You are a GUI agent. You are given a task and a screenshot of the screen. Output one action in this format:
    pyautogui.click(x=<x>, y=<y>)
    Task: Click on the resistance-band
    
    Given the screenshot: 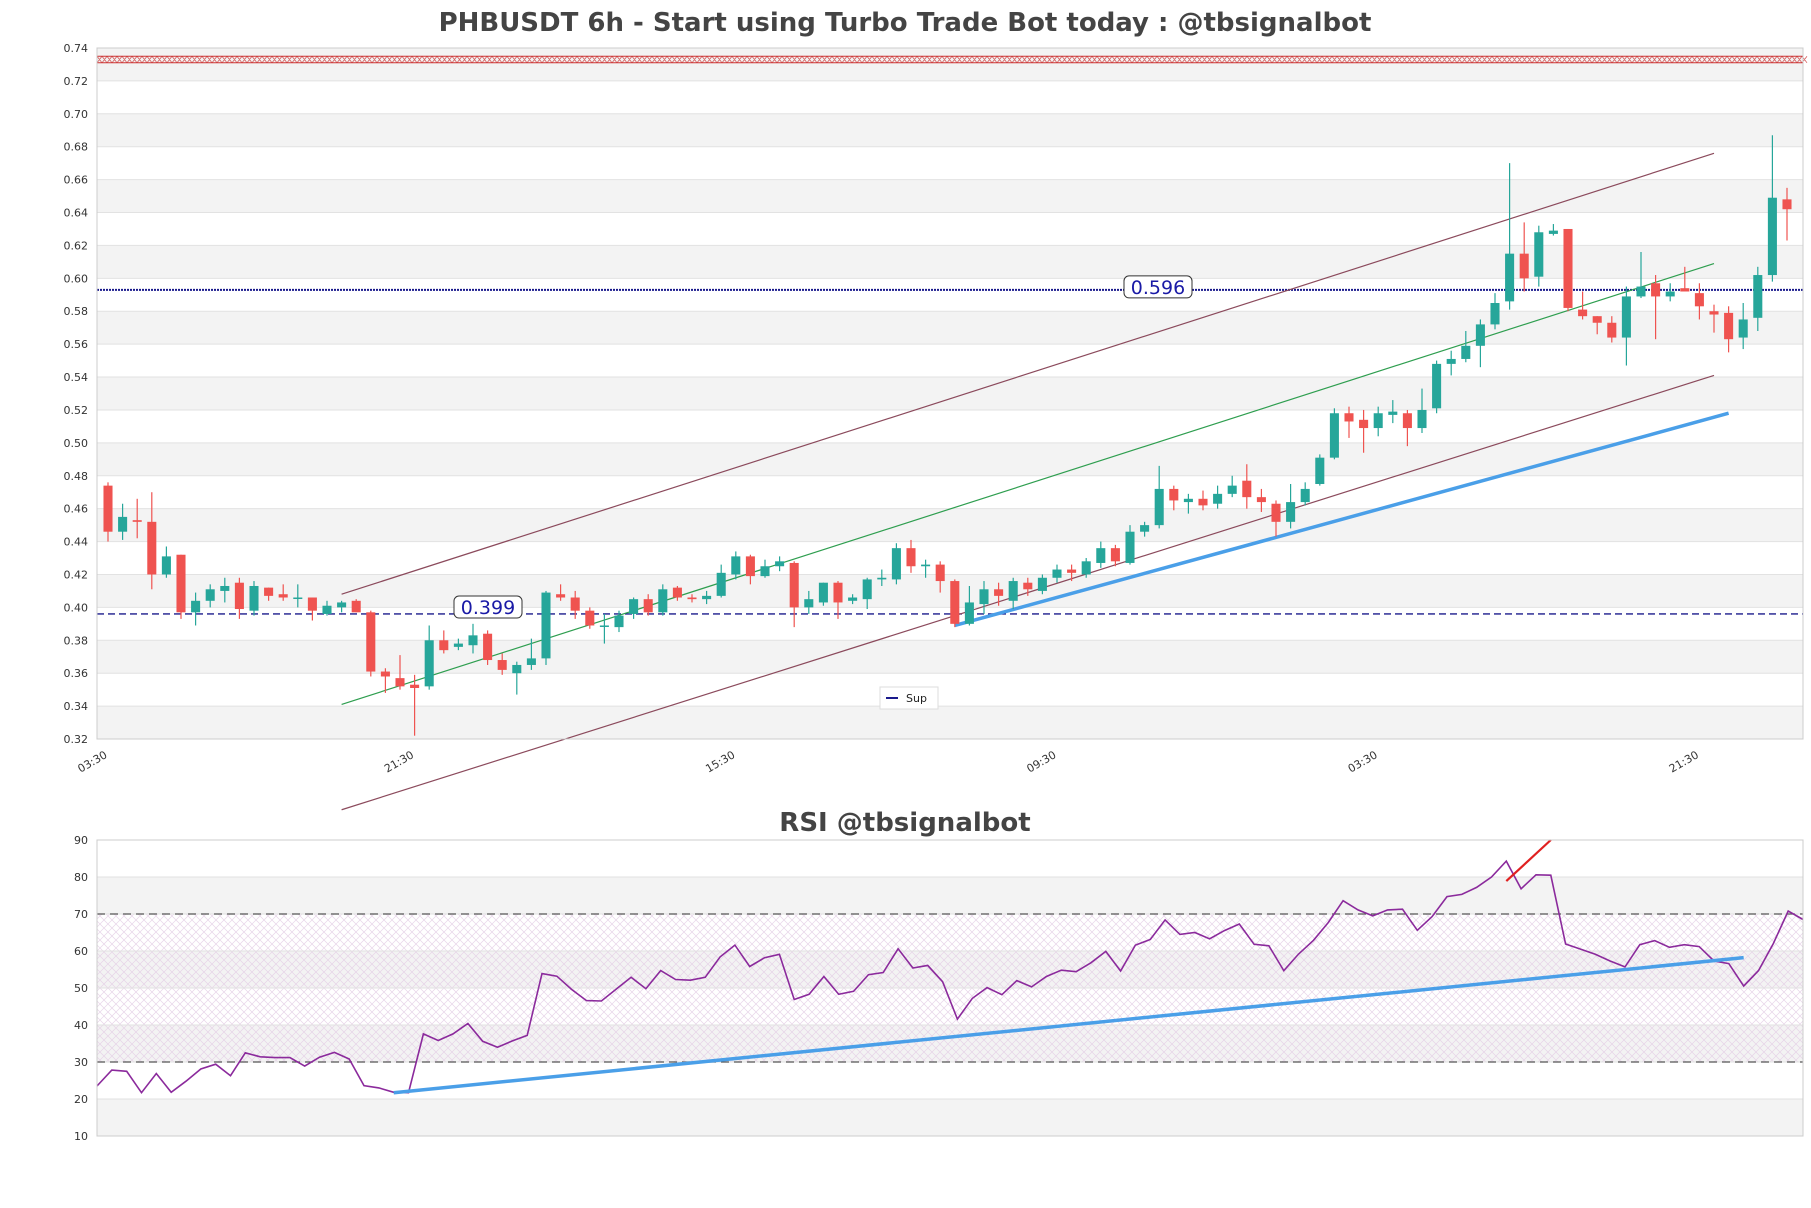 What is the action you would take?
    pyautogui.click(x=952, y=59)
    